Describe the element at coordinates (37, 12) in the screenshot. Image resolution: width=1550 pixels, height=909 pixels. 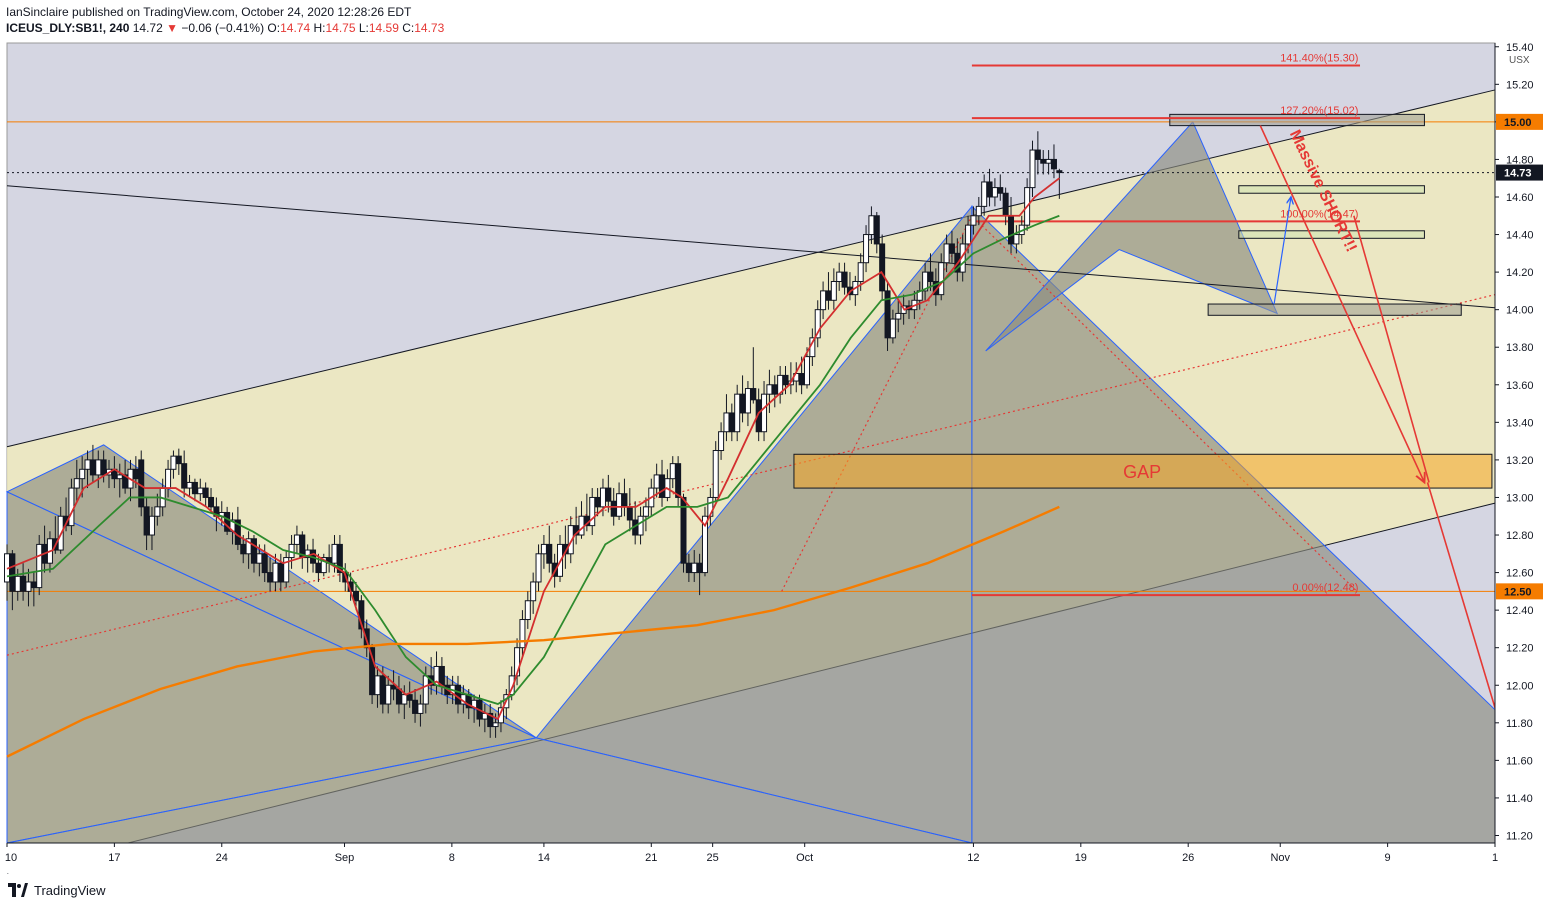
I see `publisher-name: IanSinclaire` at that location.